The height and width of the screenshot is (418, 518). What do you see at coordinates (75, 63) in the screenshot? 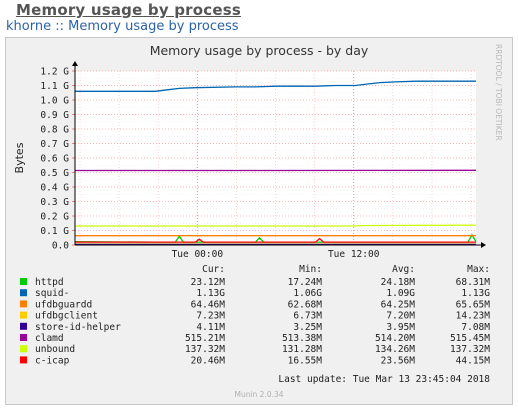
I see `y-axis-arrow` at bounding box center [75, 63].